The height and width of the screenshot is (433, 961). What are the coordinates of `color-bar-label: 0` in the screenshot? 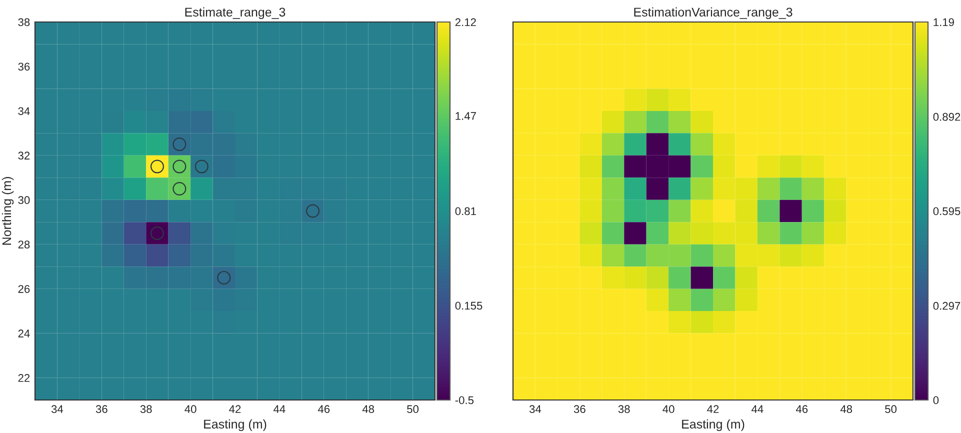 It's located at (936, 400).